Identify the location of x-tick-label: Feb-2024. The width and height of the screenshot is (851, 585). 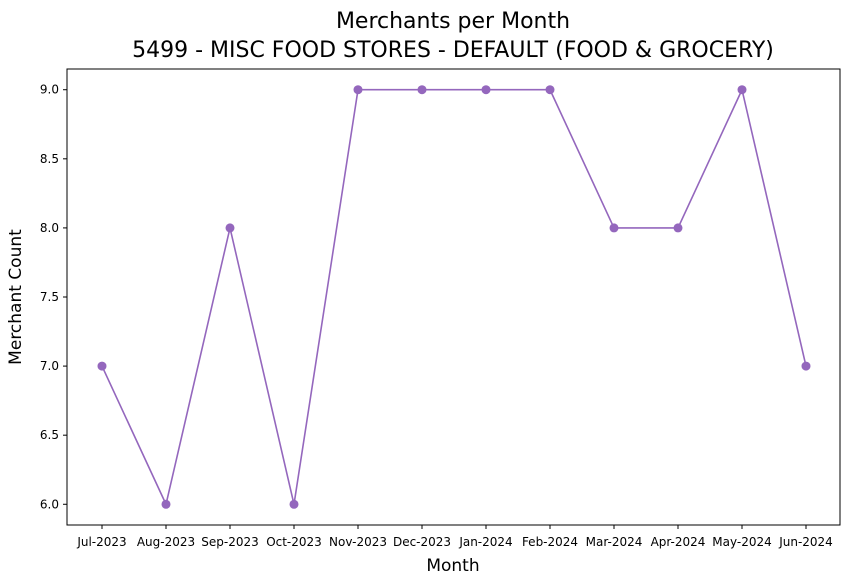
(550, 542).